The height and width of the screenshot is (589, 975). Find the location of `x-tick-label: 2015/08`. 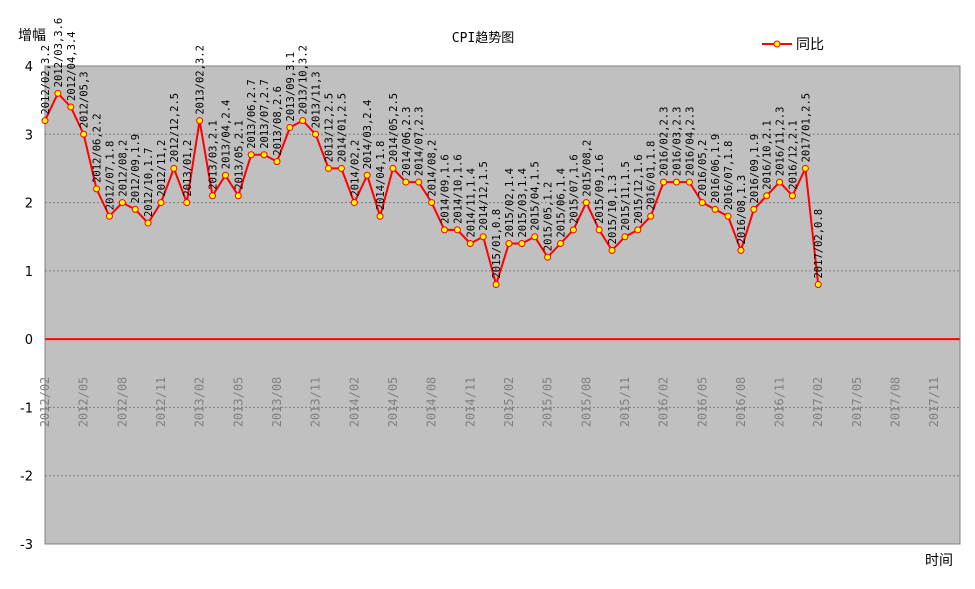

x-tick-label: 2015/08 is located at coordinates (586, 402).